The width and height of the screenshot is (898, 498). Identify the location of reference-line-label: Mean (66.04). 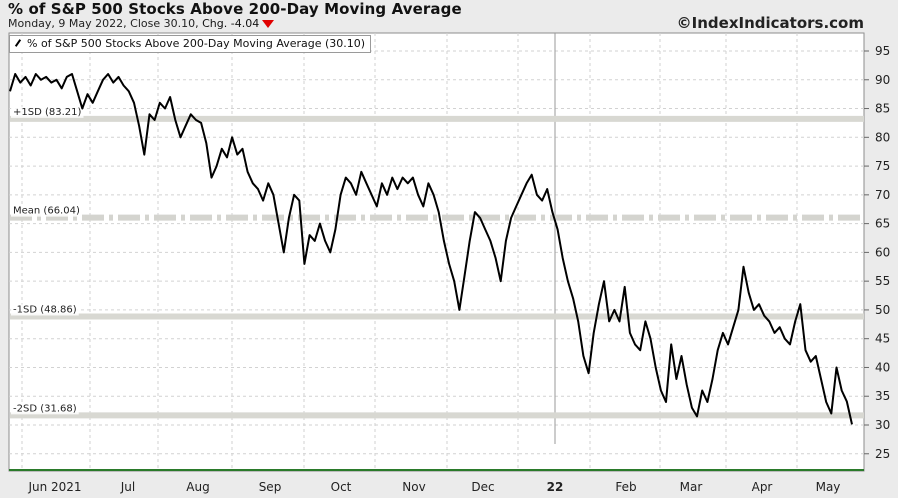
(46, 211).